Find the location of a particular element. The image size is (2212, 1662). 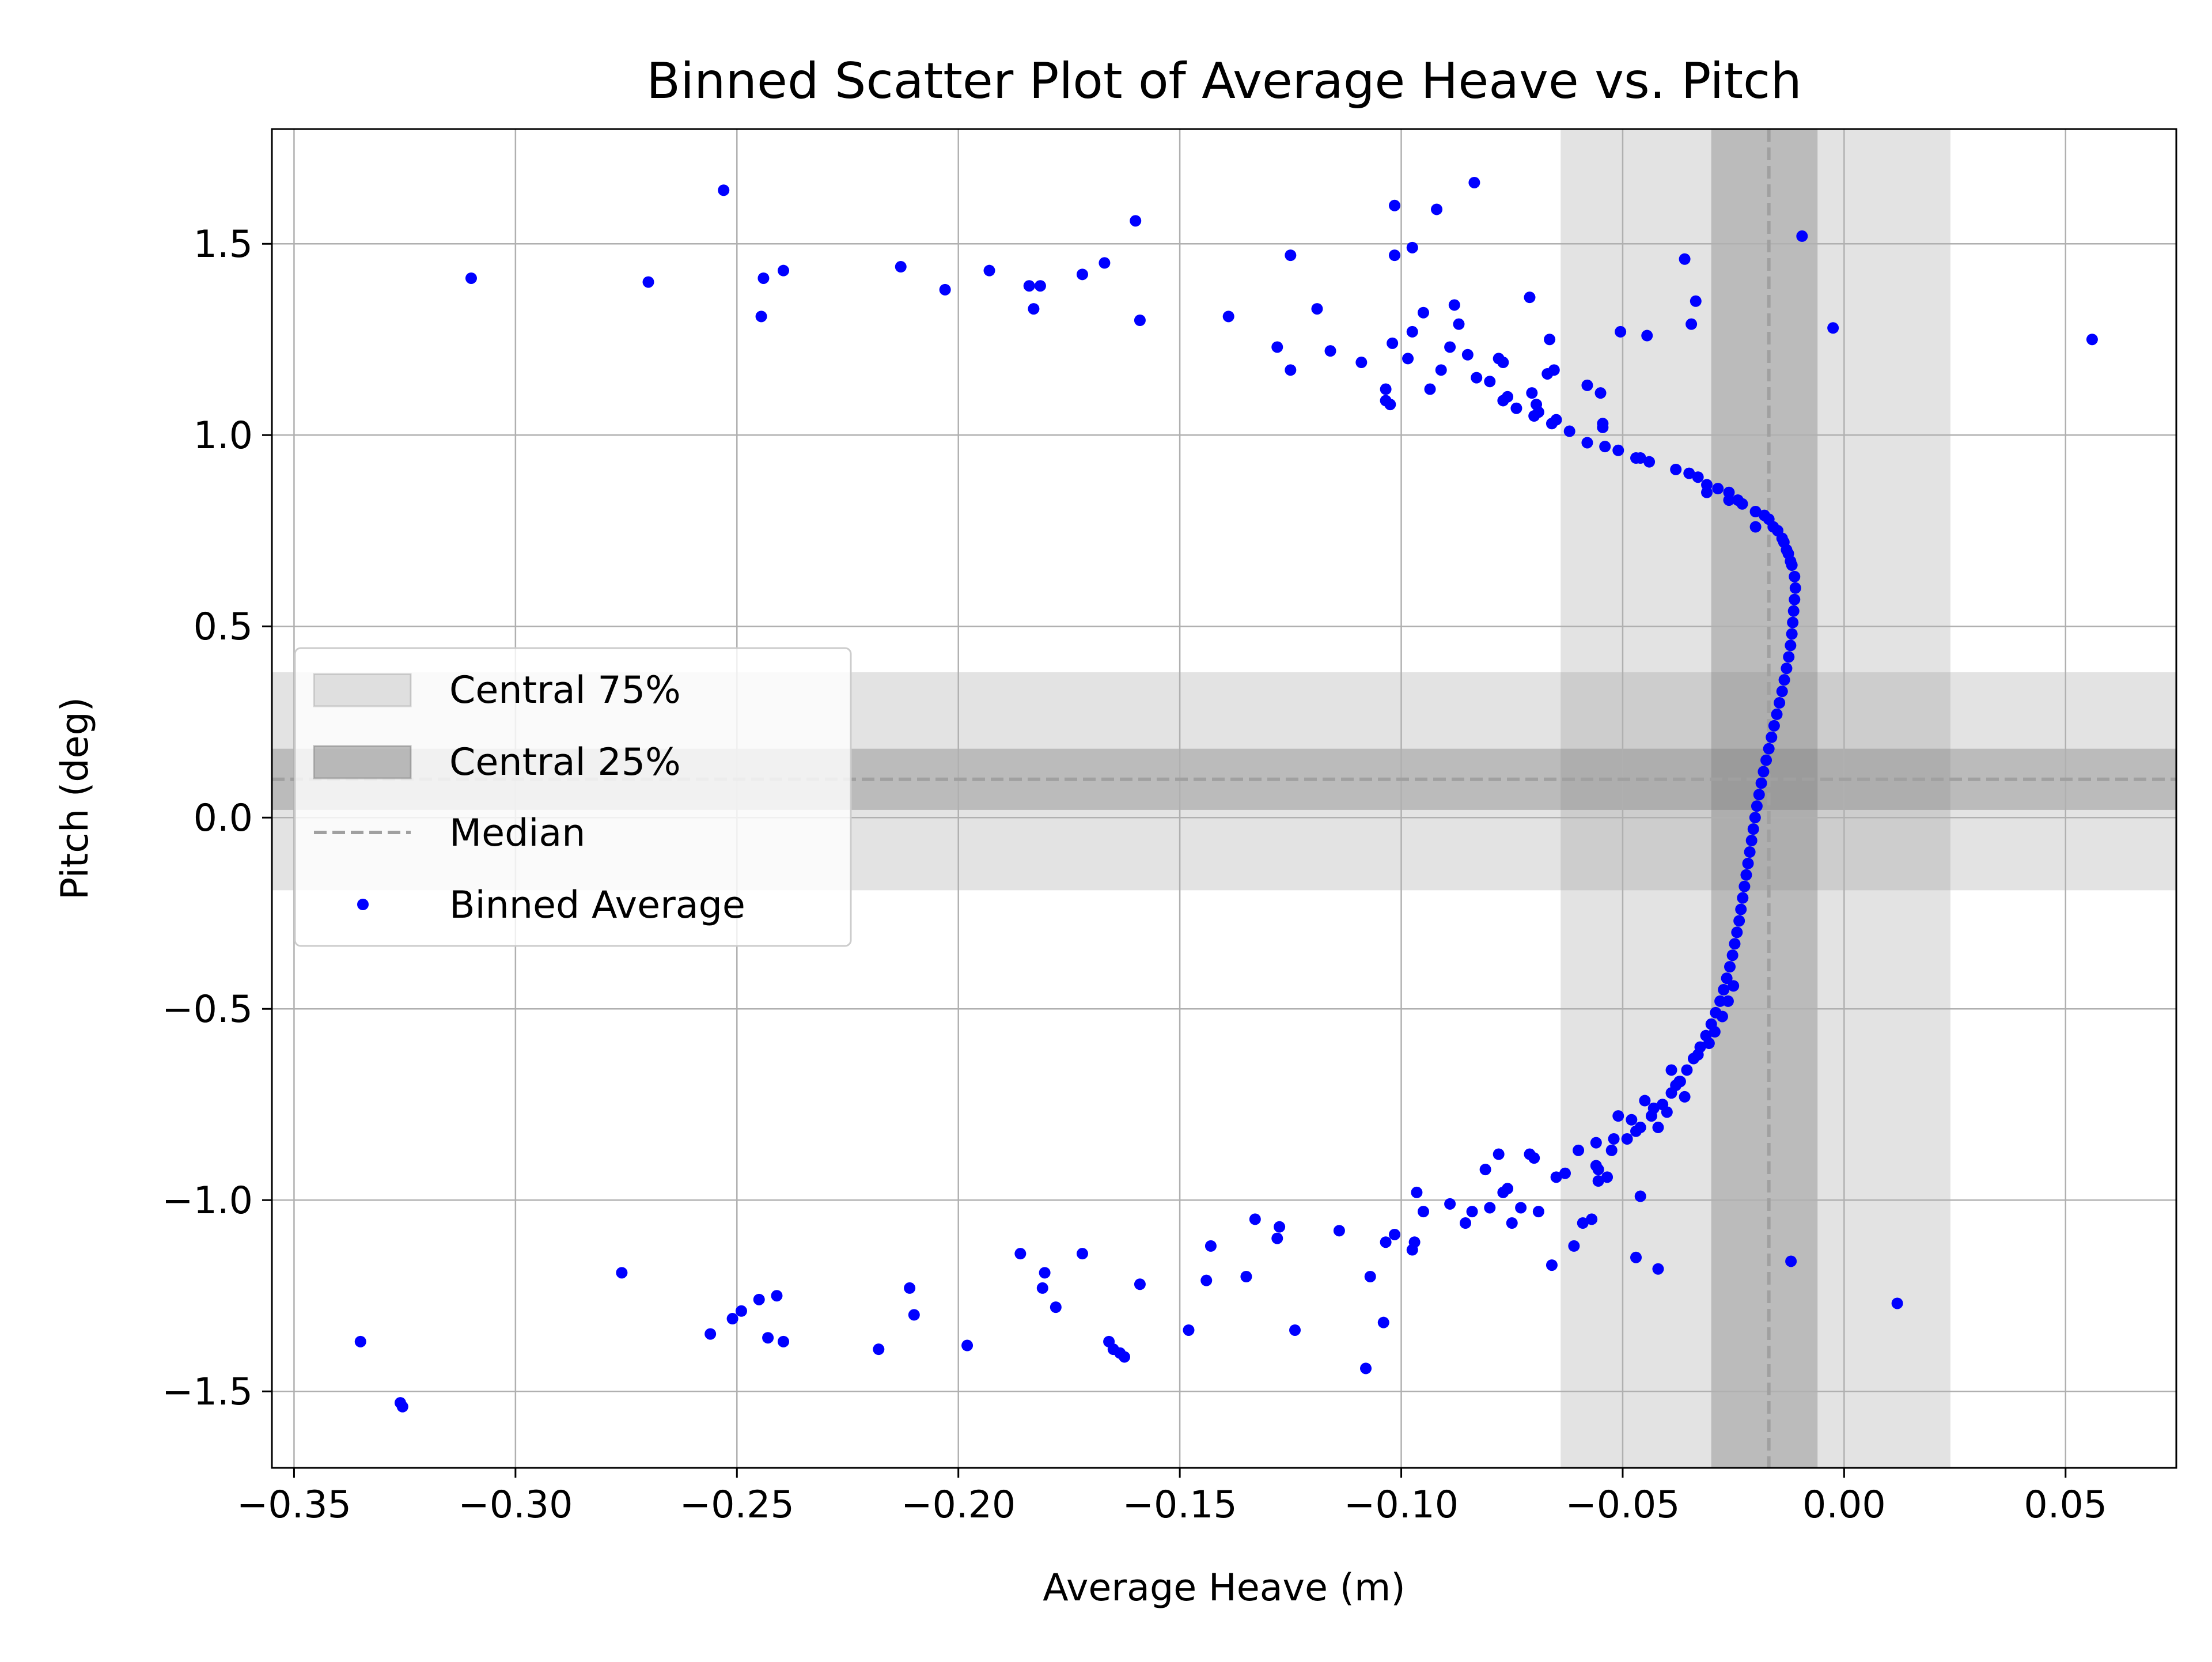

legend-label: Median is located at coordinates (517, 833).